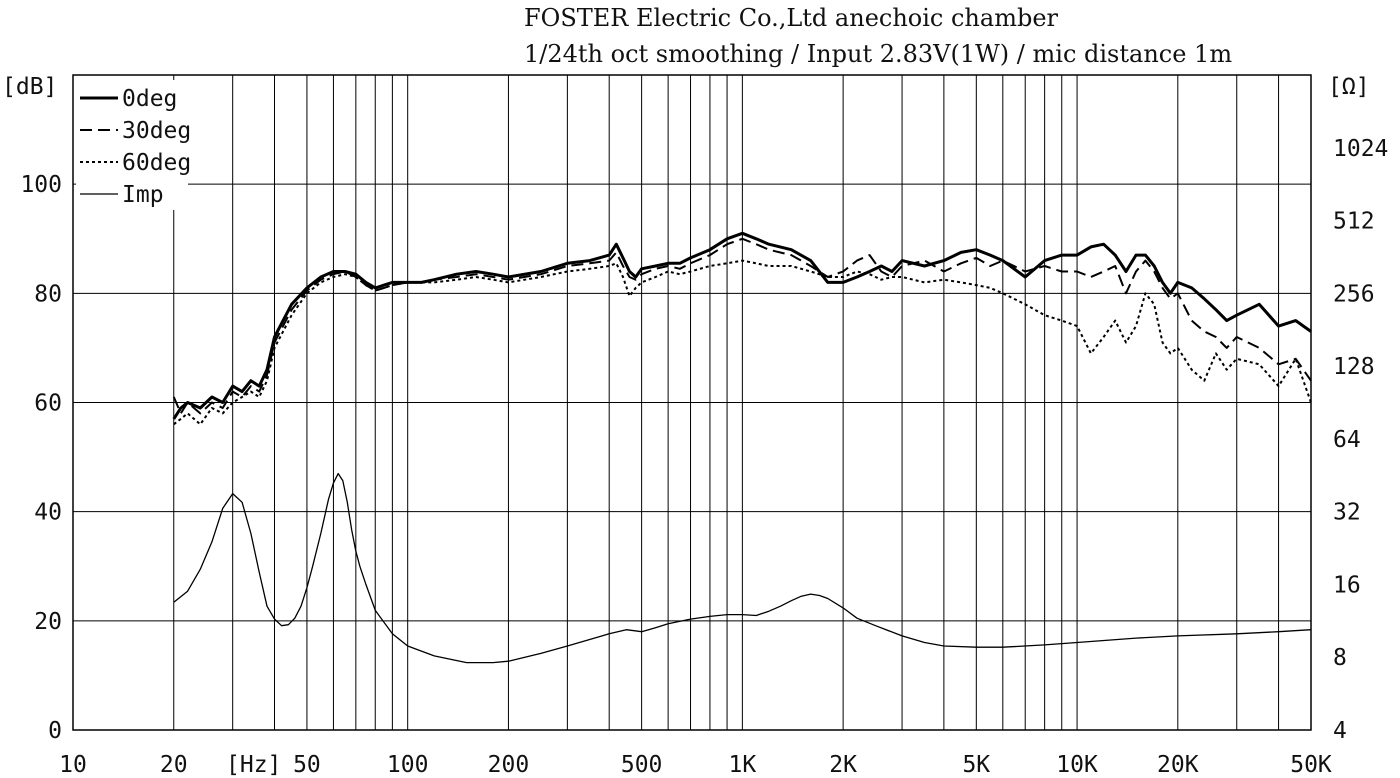  Describe the element at coordinates (1347, 440) in the screenshot. I see `y2-tick-label: 64` at that location.